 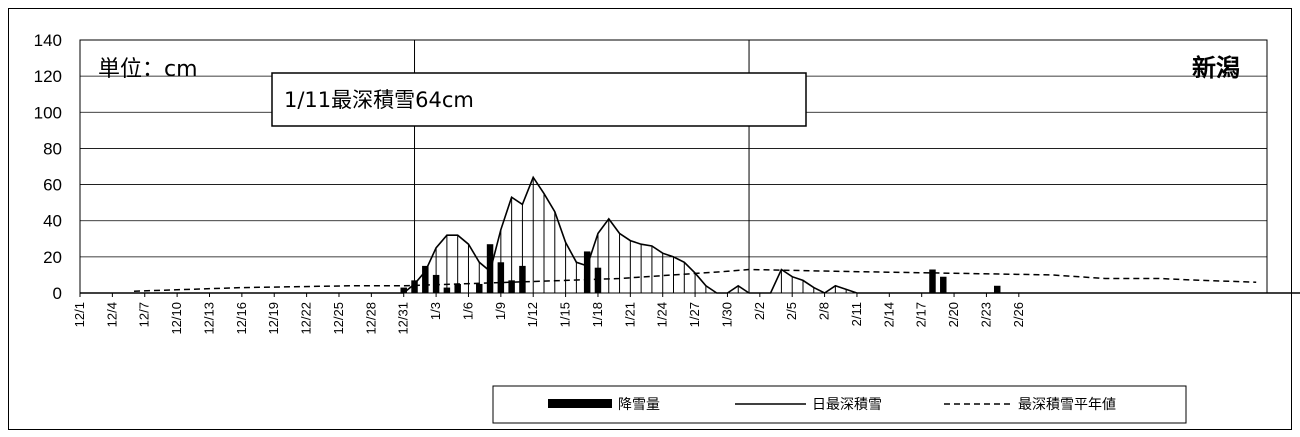 I want to click on x-tick-label: 12/31, so click(x=403, y=318).